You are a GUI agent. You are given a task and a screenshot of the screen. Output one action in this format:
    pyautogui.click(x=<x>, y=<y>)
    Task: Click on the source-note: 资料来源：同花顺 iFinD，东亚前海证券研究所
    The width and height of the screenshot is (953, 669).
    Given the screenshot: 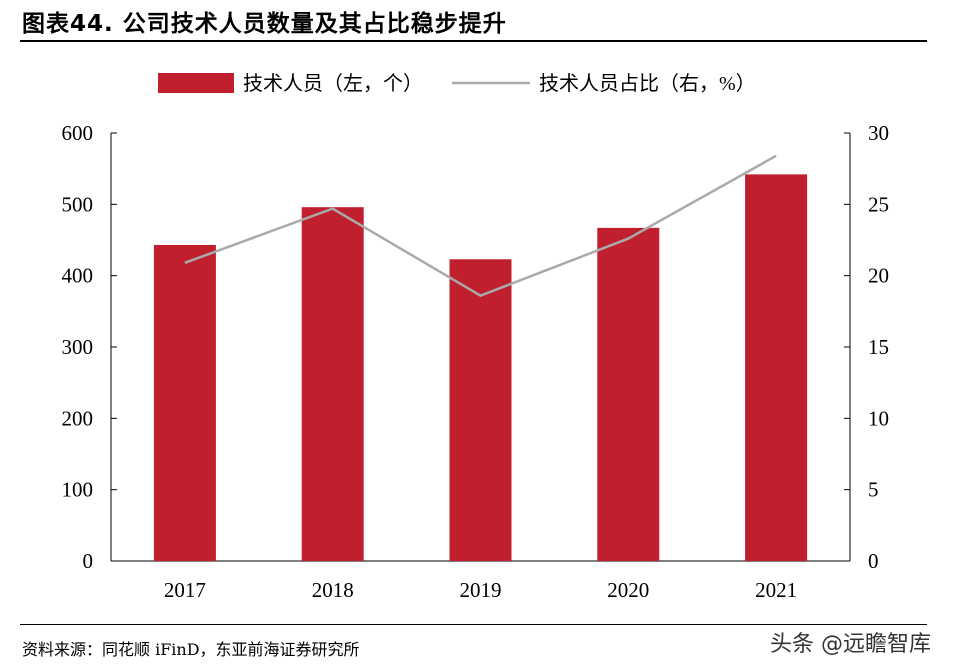 What is the action you would take?
    pyautogui.click(x=191, y=649)
    